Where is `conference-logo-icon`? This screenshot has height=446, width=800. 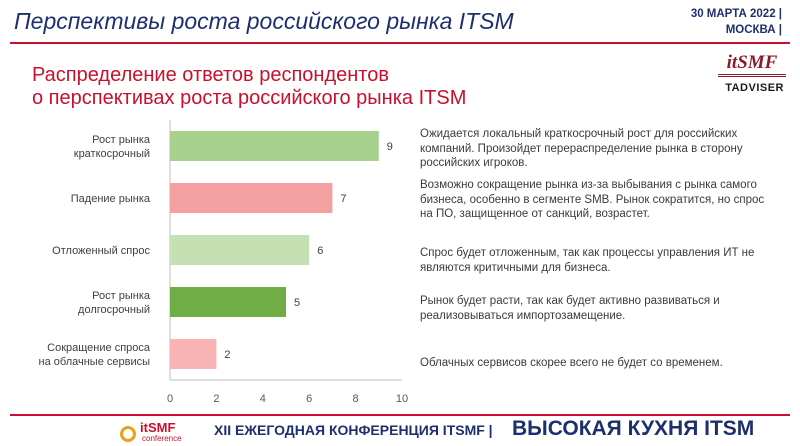 conference-logo-icon is located at coordinates (128, 434).